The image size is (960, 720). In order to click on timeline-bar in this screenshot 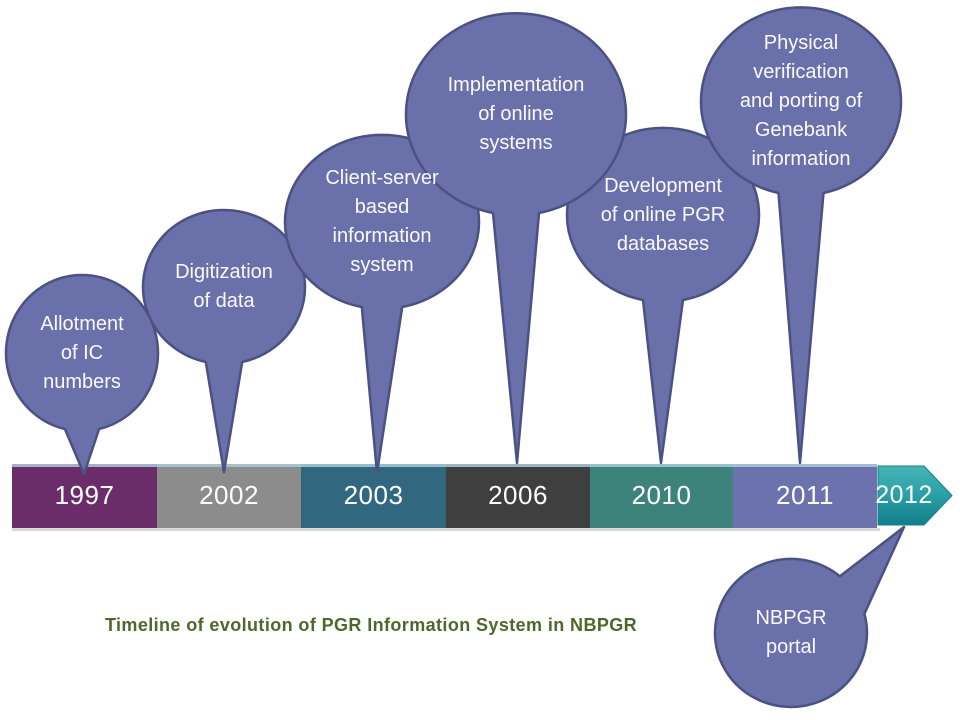, I will do `click(482, 496)`.